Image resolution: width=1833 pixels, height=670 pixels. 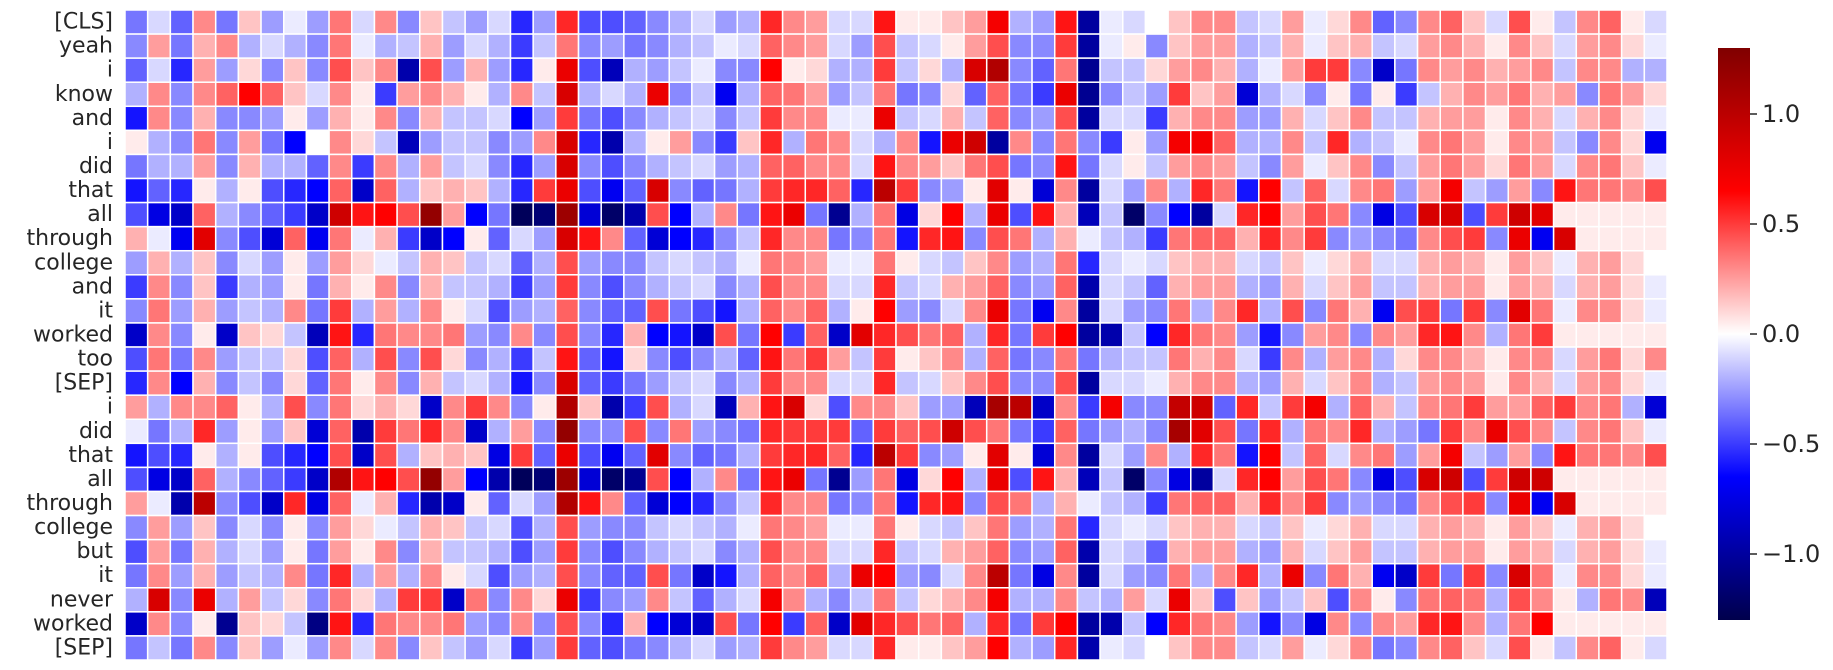 What do you see at coordinates (1781, 334) in the screenshot?
I see `colorbar-tick-label: 0.0` at bounding box center [1781, 334].